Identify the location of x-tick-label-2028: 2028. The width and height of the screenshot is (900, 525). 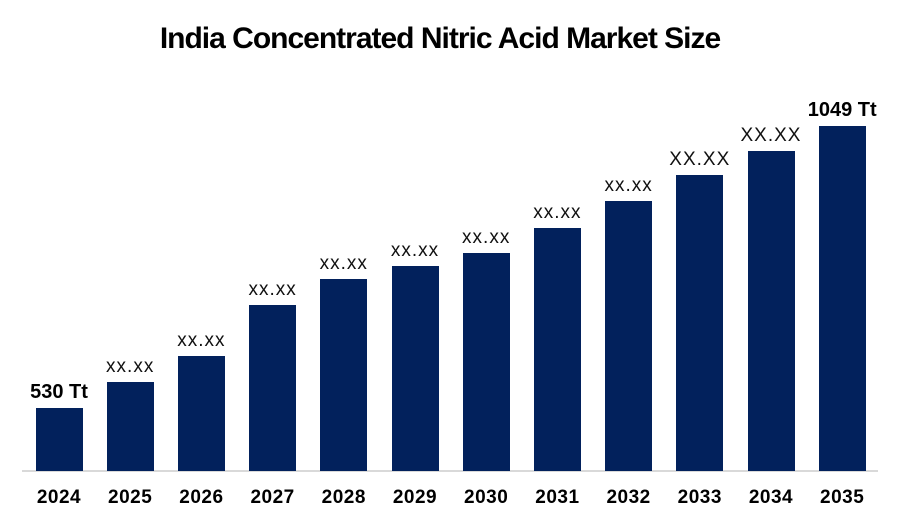
(343, 497).